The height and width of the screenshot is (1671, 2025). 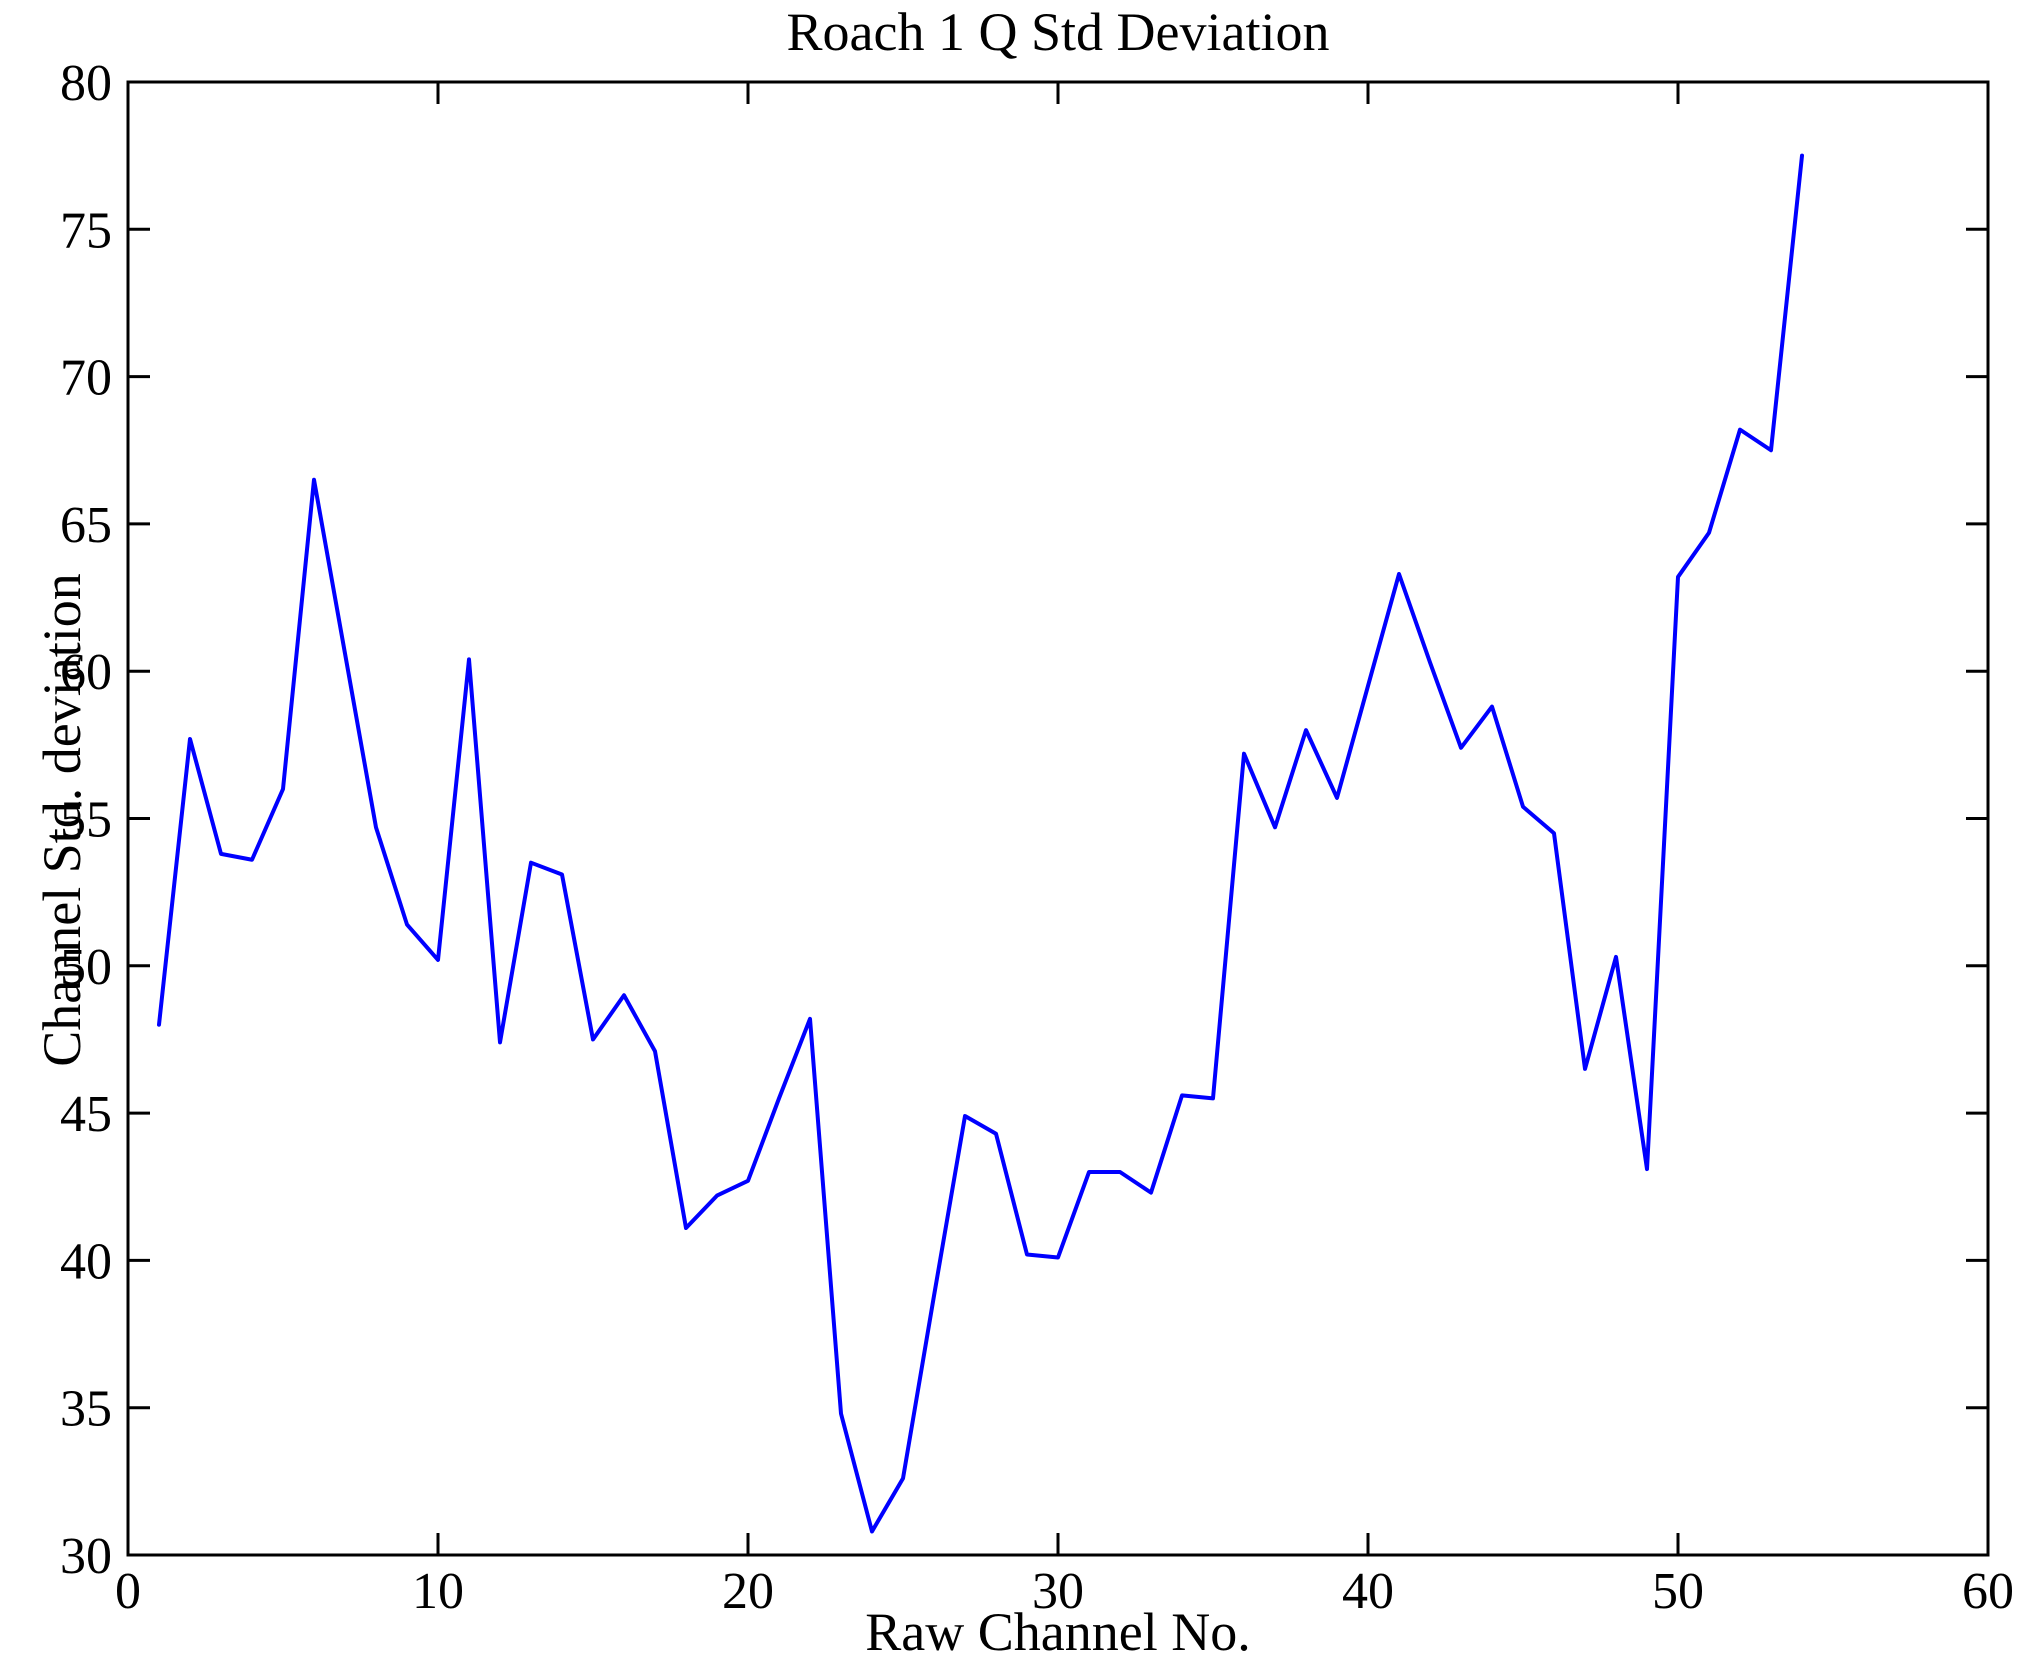 What do you see at coordinates (1058, 1591) in the screenshot?
I see `x-tick-label: 30` at bounding box center [1058, 1591].